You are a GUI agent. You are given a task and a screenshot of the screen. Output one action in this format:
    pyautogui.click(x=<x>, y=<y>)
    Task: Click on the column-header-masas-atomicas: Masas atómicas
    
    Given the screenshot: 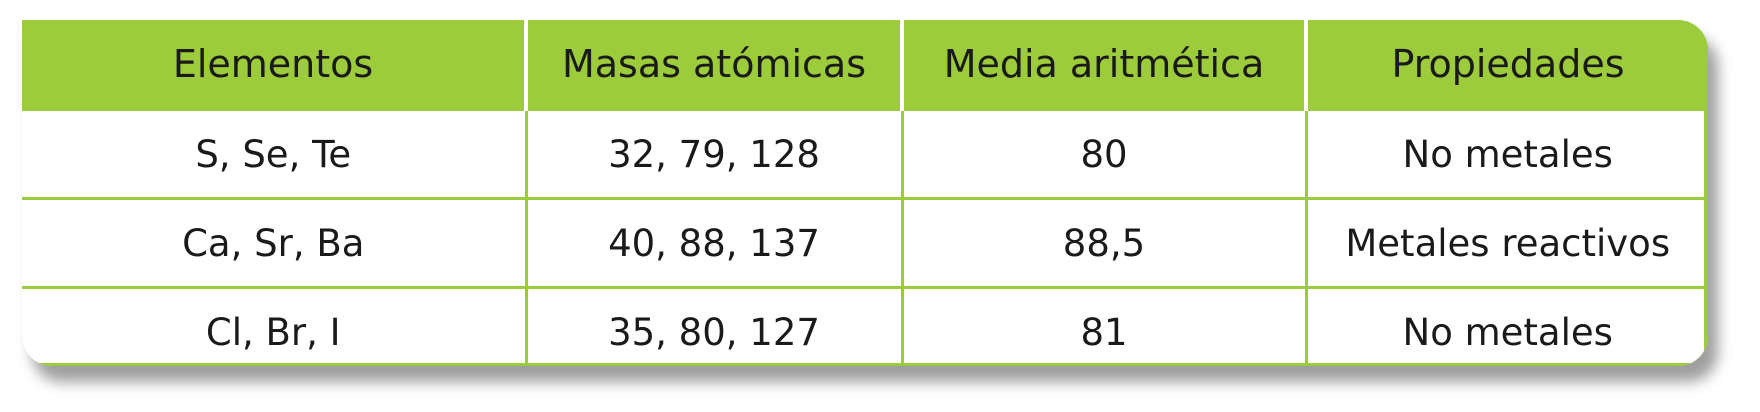 What is the action you would take?
    pyautogui.click(x=713, y=65)
    